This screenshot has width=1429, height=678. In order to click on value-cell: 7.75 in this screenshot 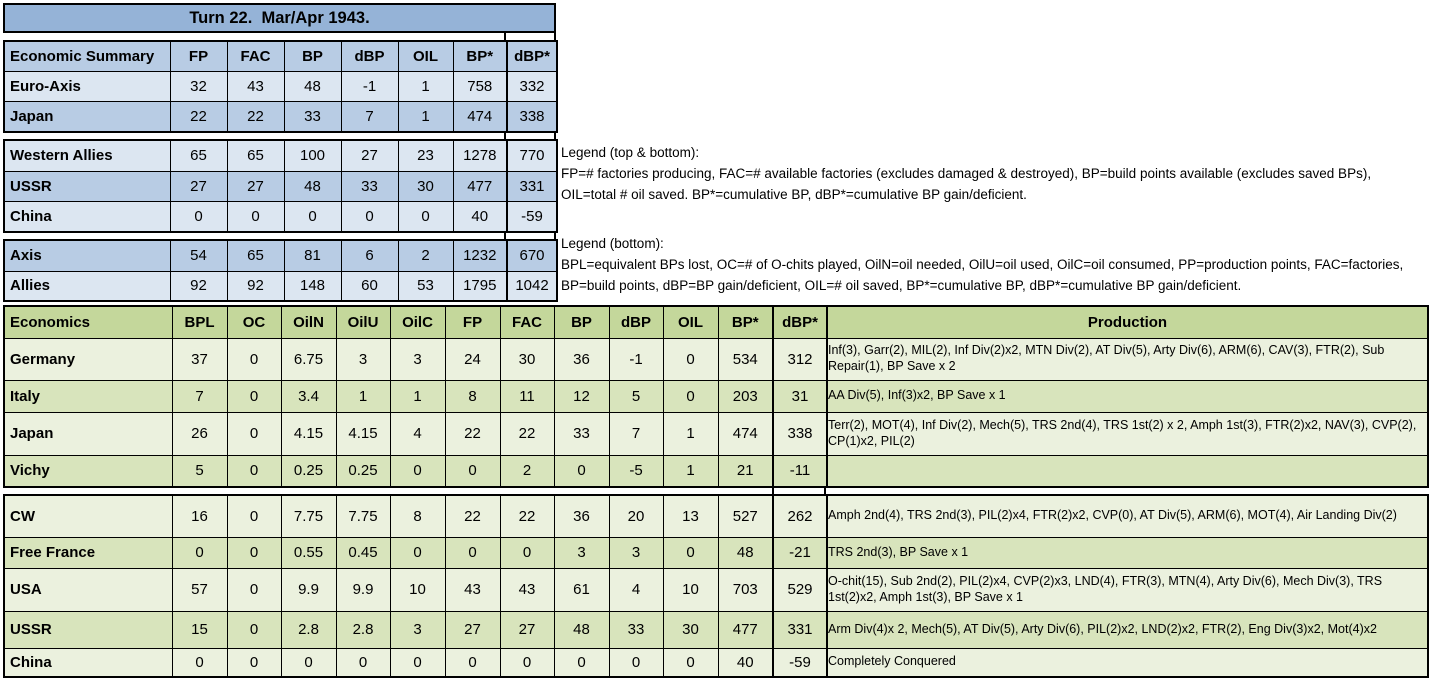, I will do `click(363, 516)`.